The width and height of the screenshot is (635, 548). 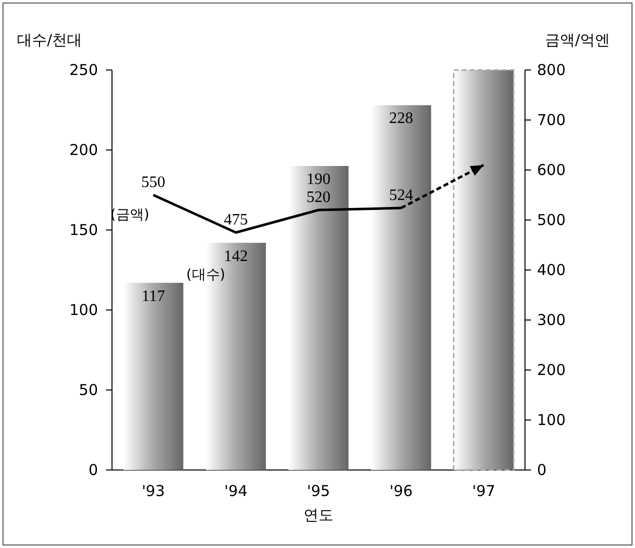 I want to click on x-tick-label: '94, so click(x=236, y=491).